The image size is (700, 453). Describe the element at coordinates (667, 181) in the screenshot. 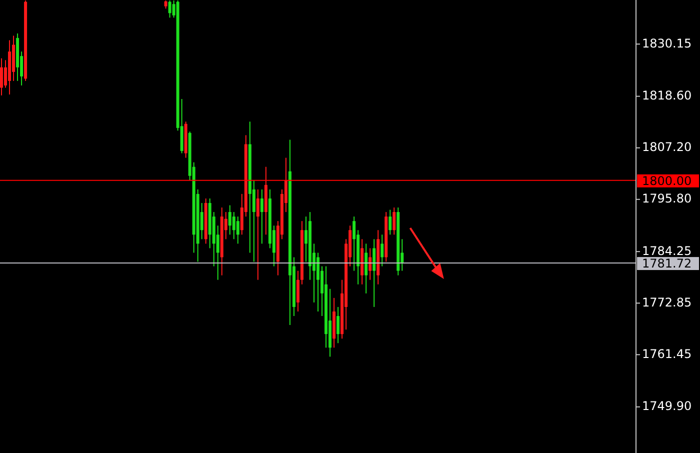

I see `ref-line-label: 1800.00` at that location.